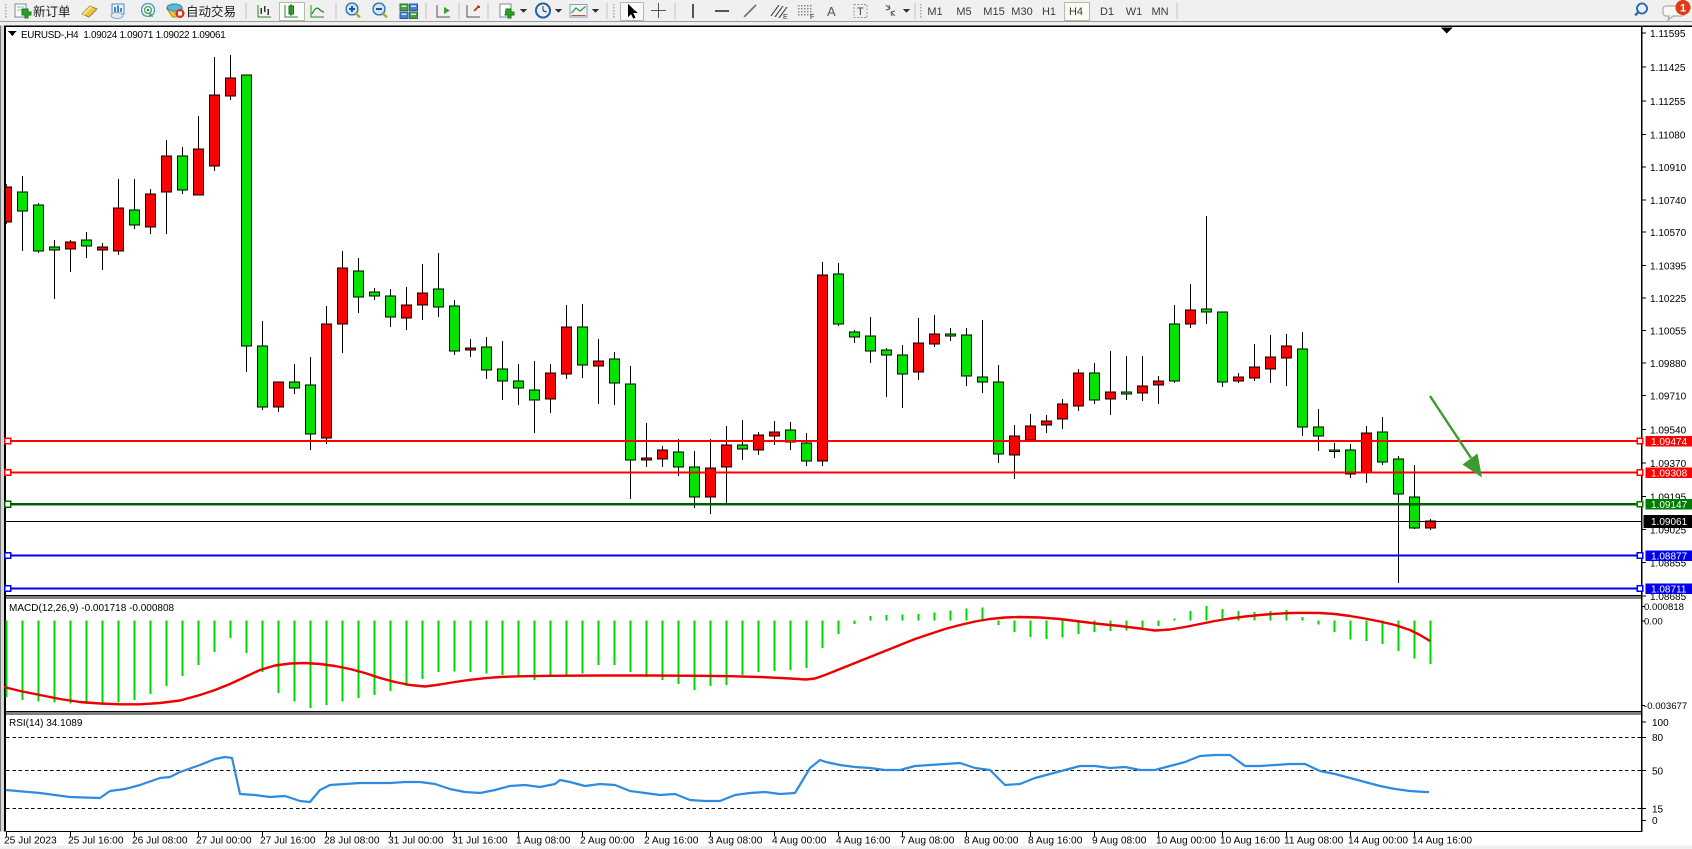 The width and height of the screenshot is (1692, 849). Describe the element at coordinates (1683, 9) in the screenshot. I see `svg-text: 1` at that location.